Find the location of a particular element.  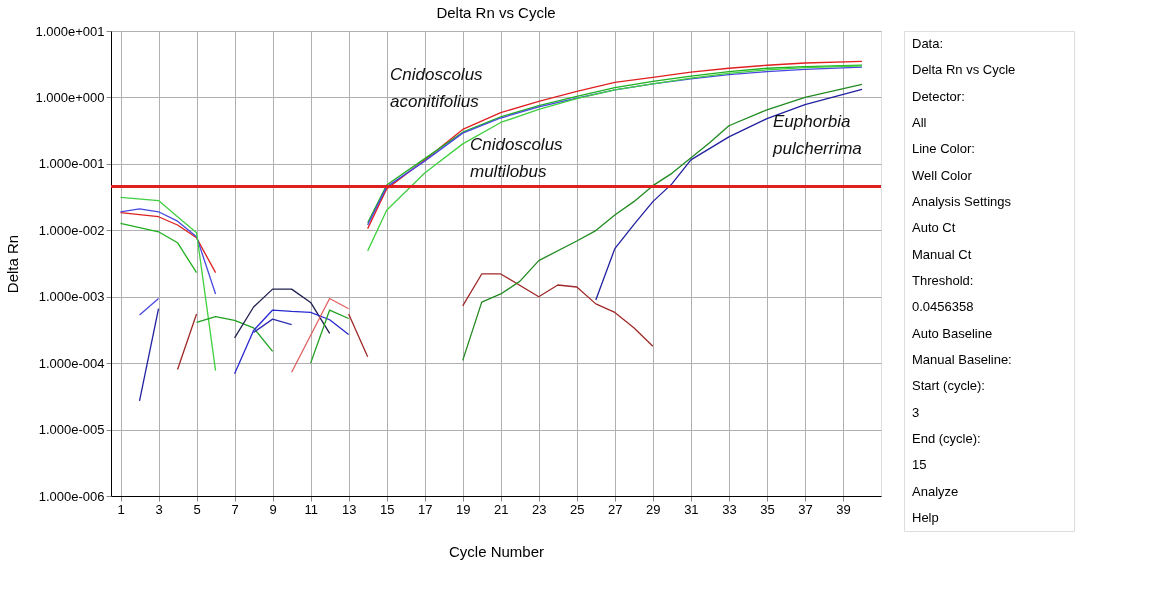

text: Manual Baseline: is located at coordinates (962, 359).